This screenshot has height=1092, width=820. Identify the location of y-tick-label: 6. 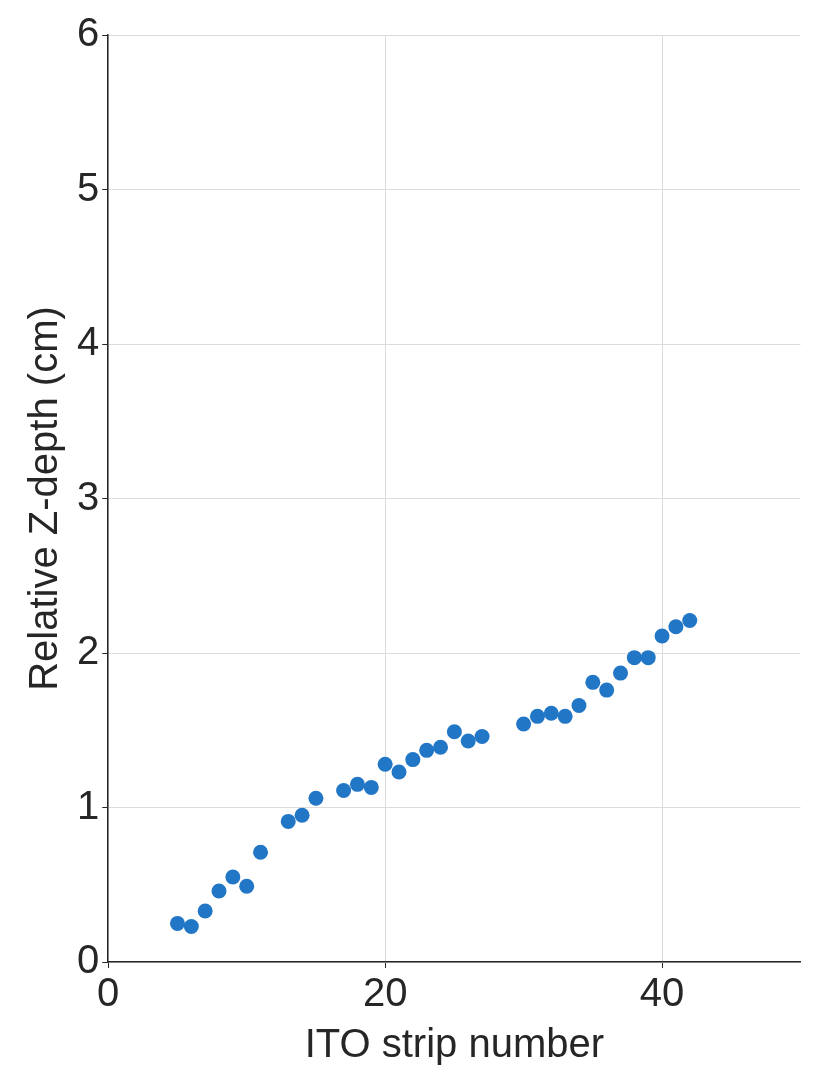
(88, 32).